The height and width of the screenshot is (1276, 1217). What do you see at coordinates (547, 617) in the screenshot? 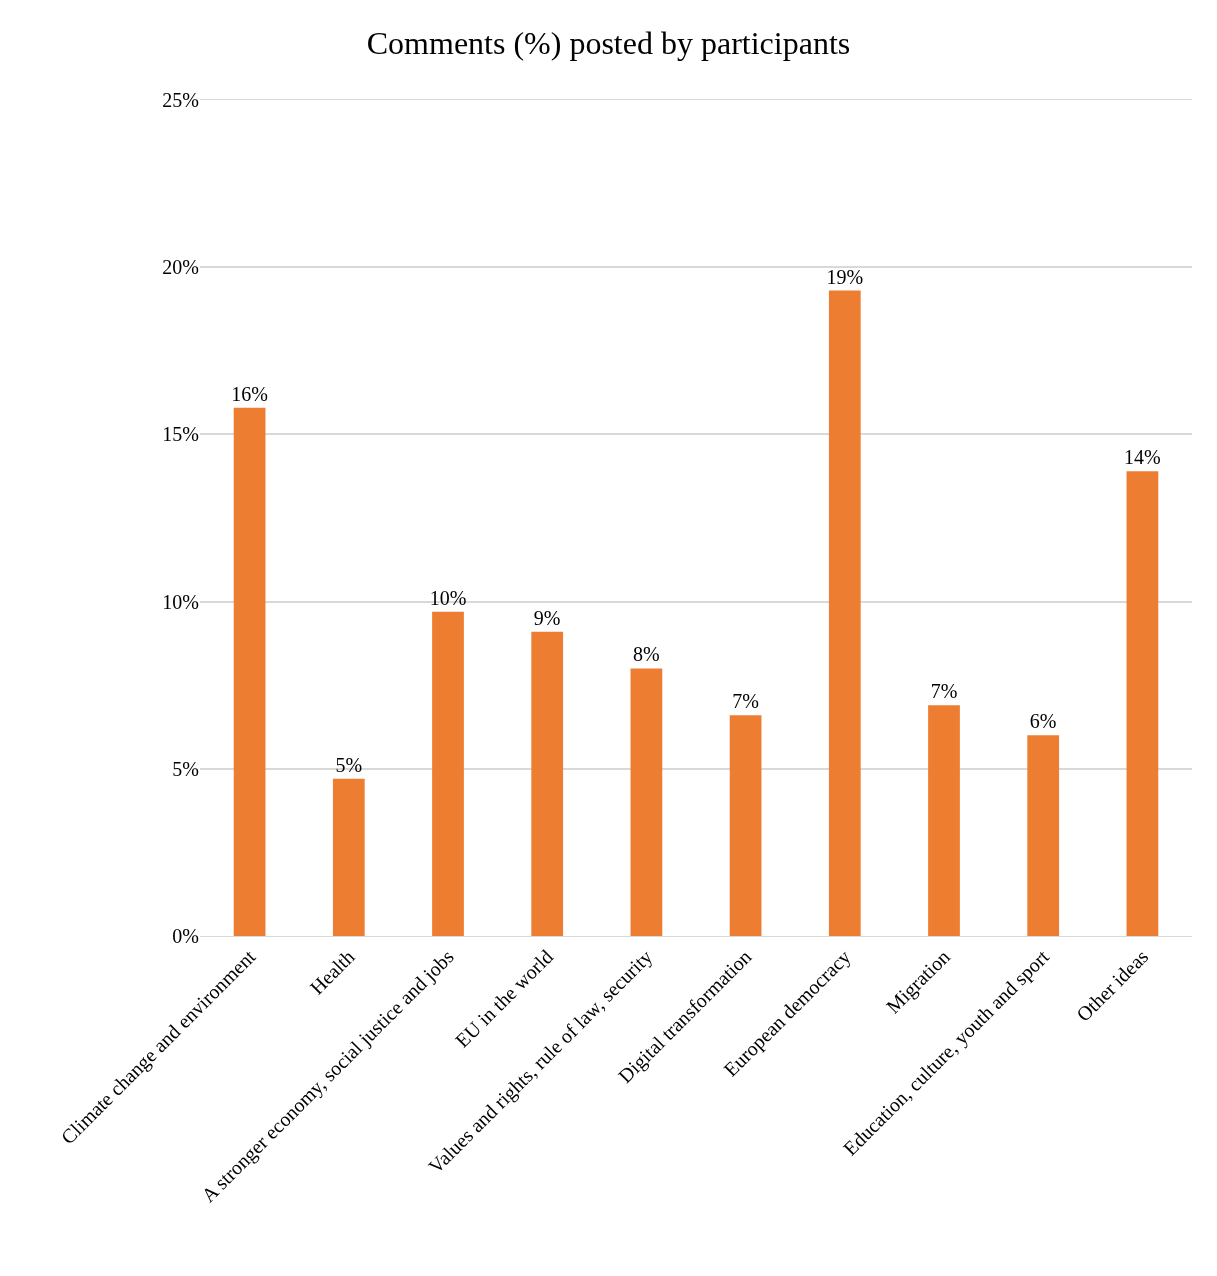
I see `data-label: 9%` at bounding box center [547, 617].